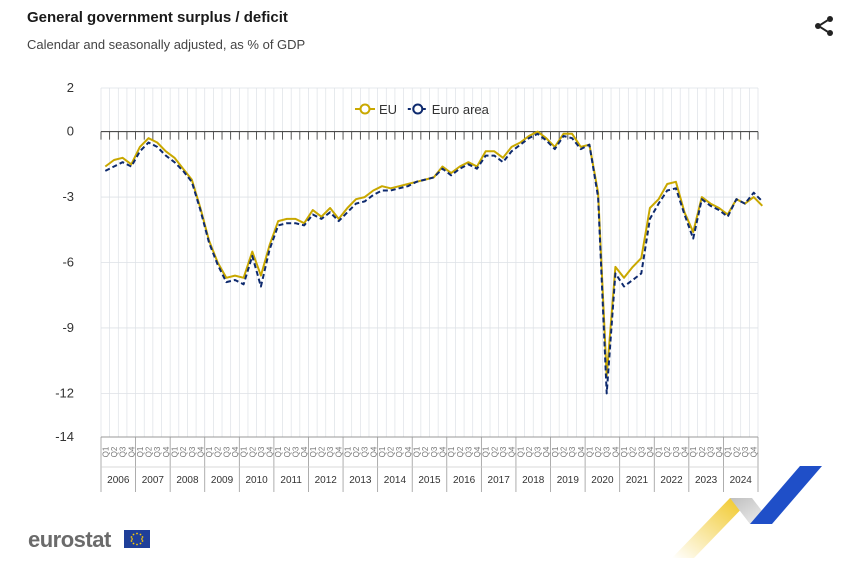  Describe the element at coordinates (499, 480) in the screenshot. I see `x-year-label: 2017` at that location.